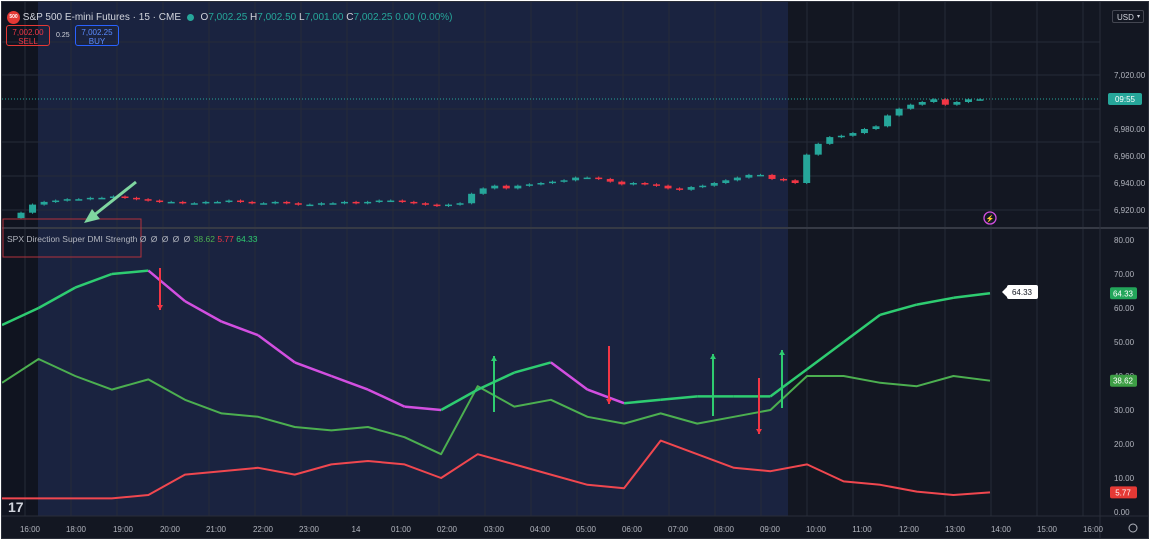 The width and height of the screenshot is (1150, 540). What do you see at coordinates (1124, 274) in the screenshot?
I see `indicator-tick-label: 70.00` at bounding box center [1124, 274].